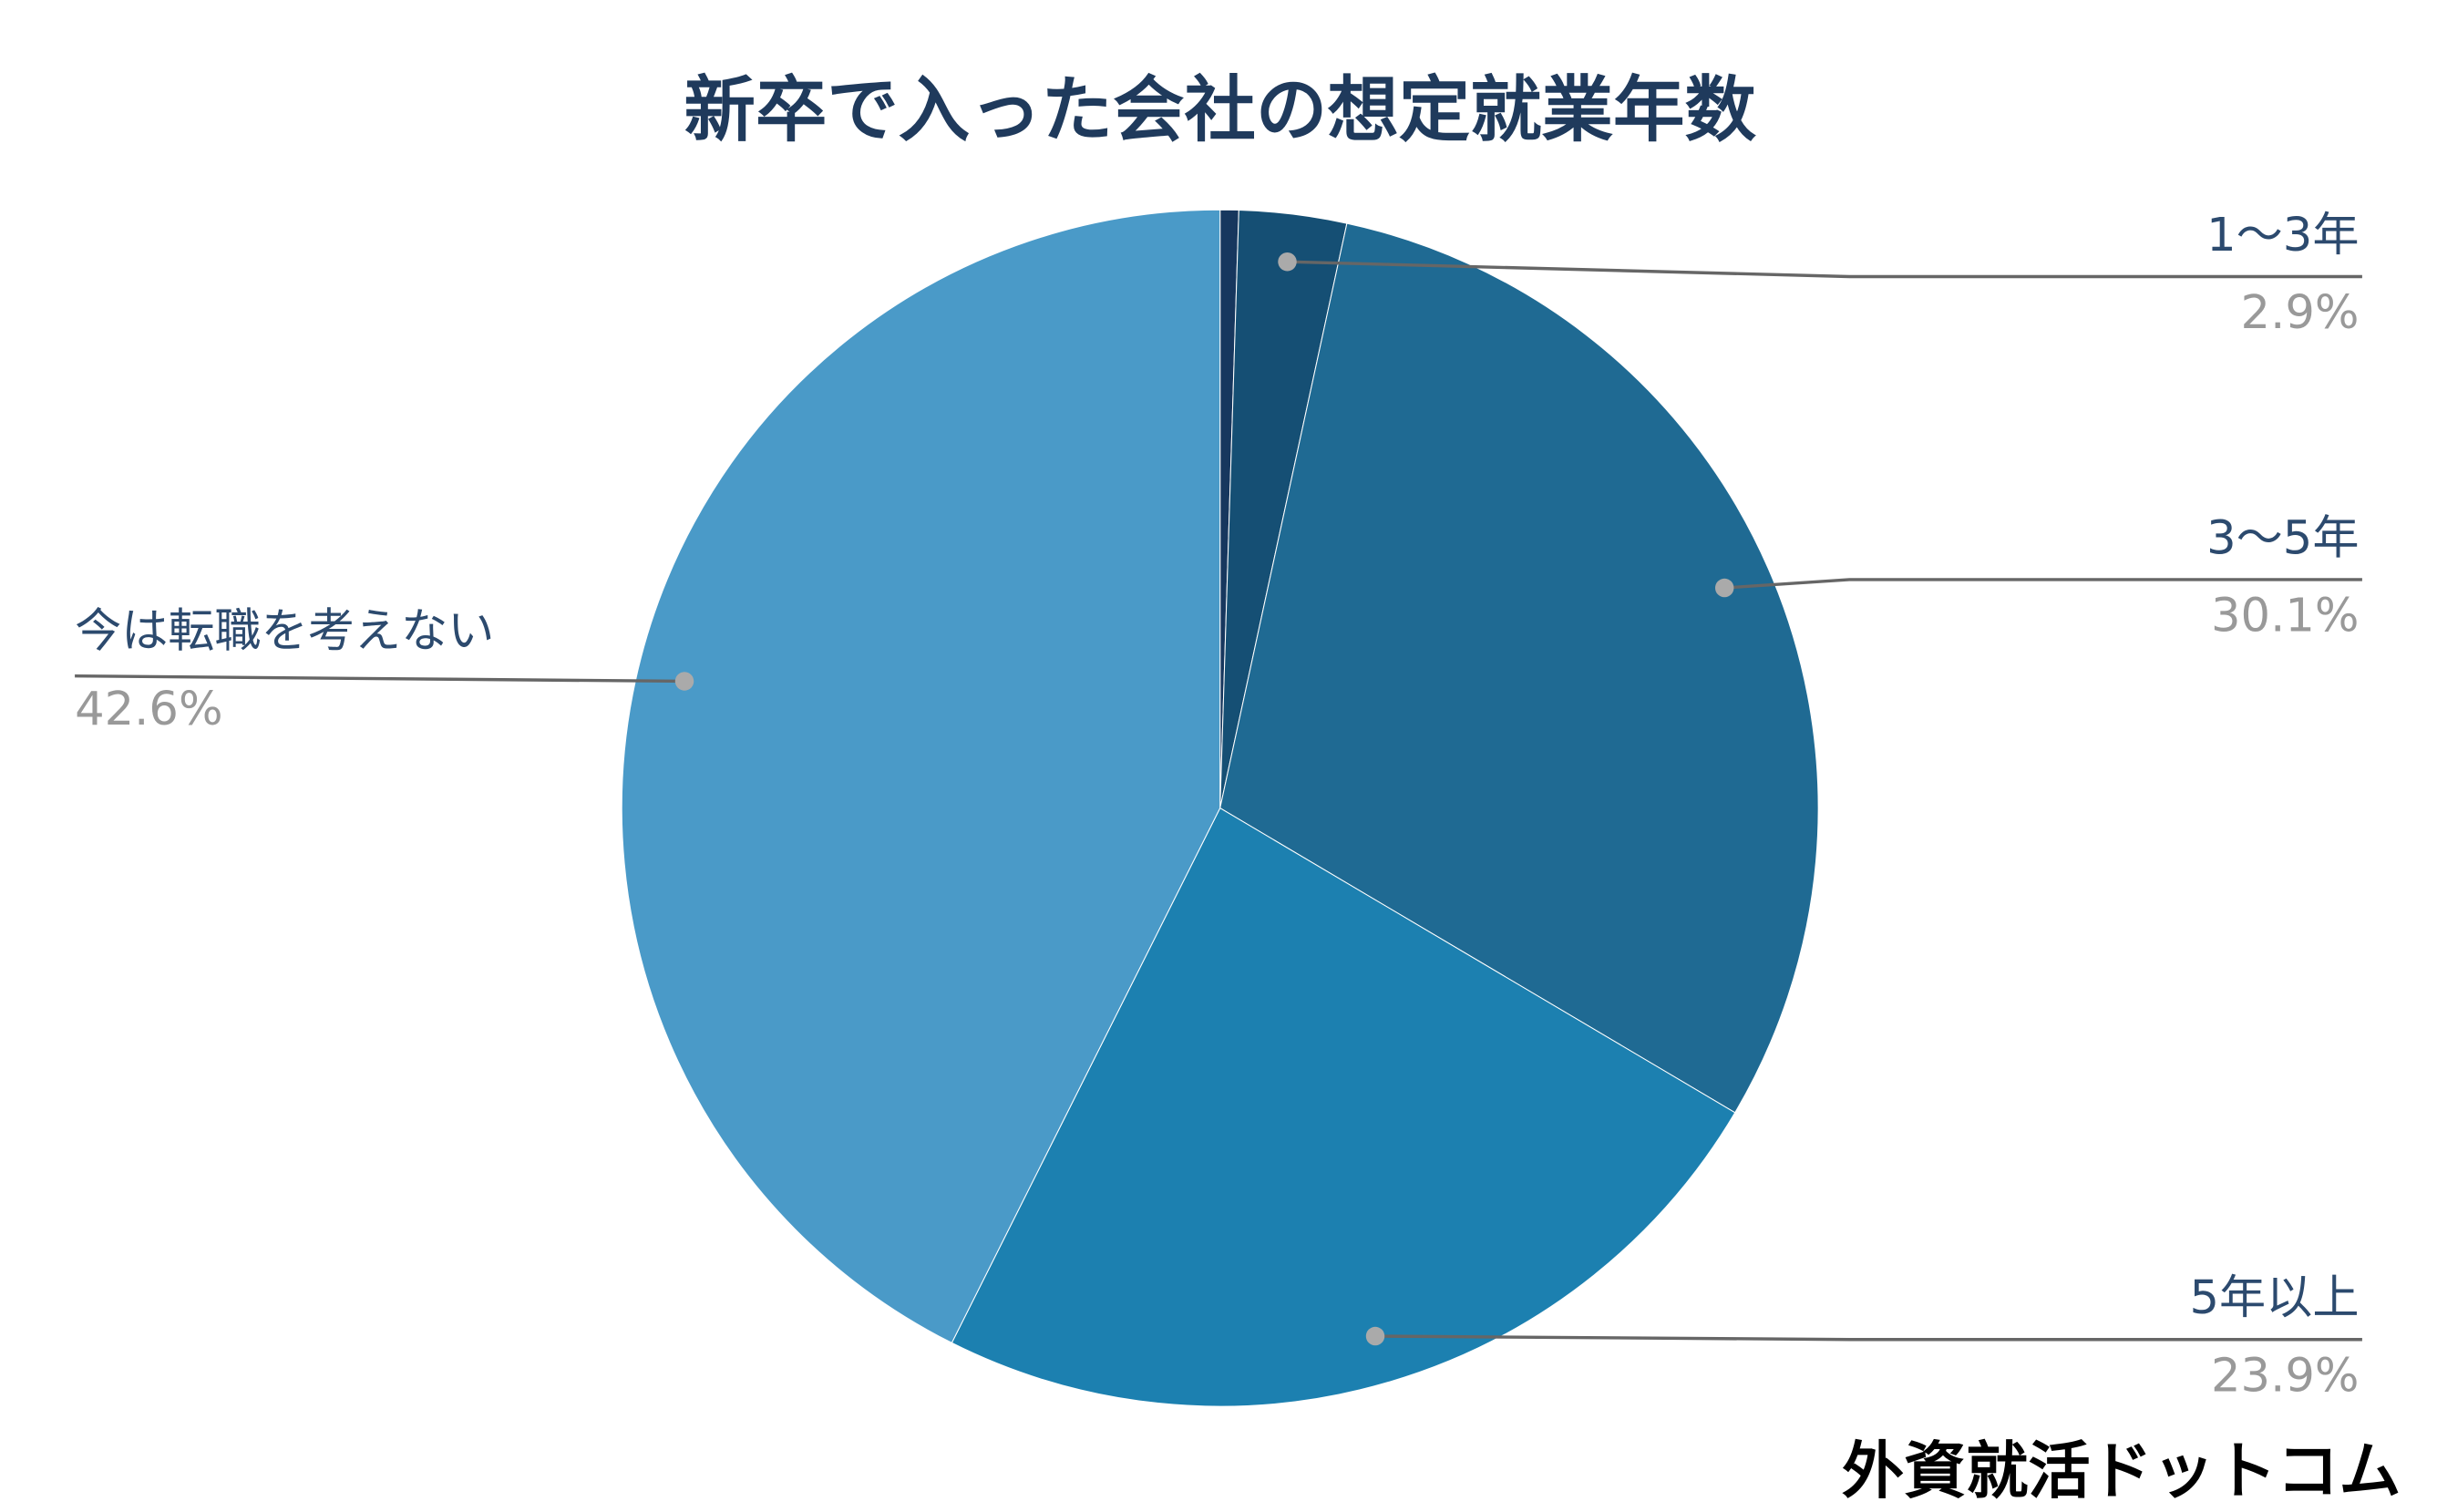 Image resolution: width=2437 pixels, height=1512 pixels. I want to click on slice-label: 5年以上, so click(2275, 1298).